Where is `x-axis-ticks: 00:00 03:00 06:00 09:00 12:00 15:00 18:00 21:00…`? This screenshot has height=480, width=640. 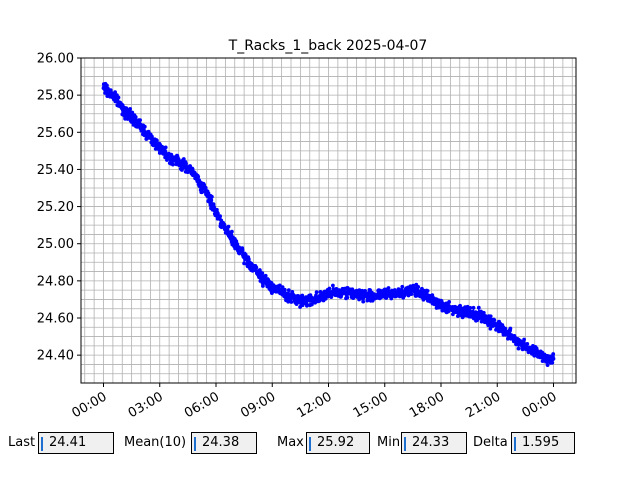 x-axis-ticks: 00:00 03:00 06:00 09:00 12:00 15:00 18:00 21:00… is located at coordinates (315, 402).